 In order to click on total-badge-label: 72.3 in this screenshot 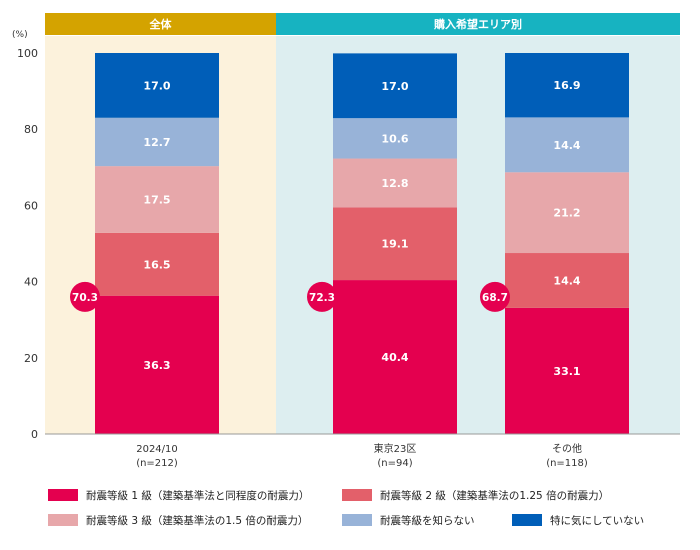, I will do `click(322, 298)`.